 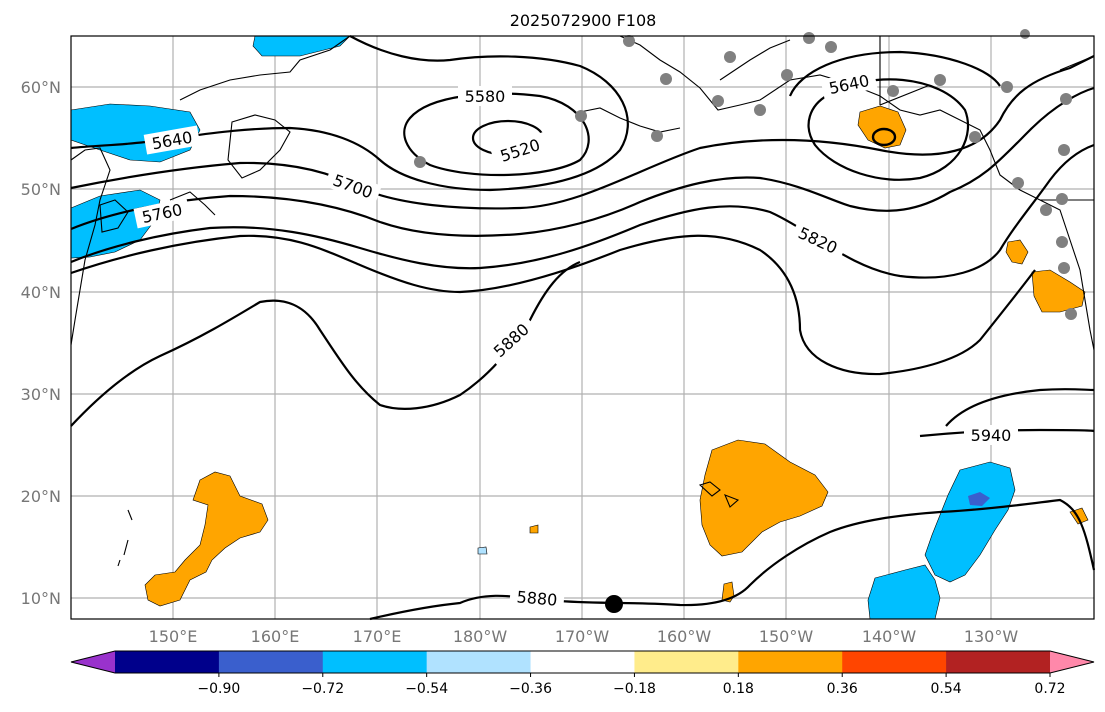 I want to click on coastline-alaska-interior, so click(x=755, y=60).